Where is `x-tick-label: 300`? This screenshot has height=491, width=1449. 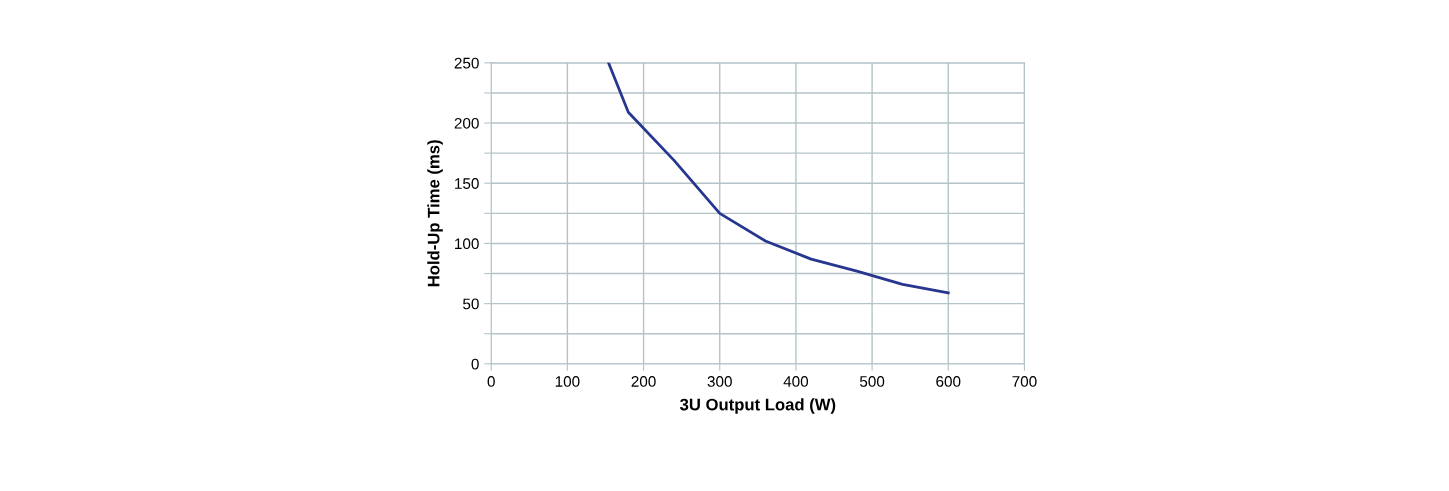 x-tick-label: 300 is located at coordinates (719, 381).